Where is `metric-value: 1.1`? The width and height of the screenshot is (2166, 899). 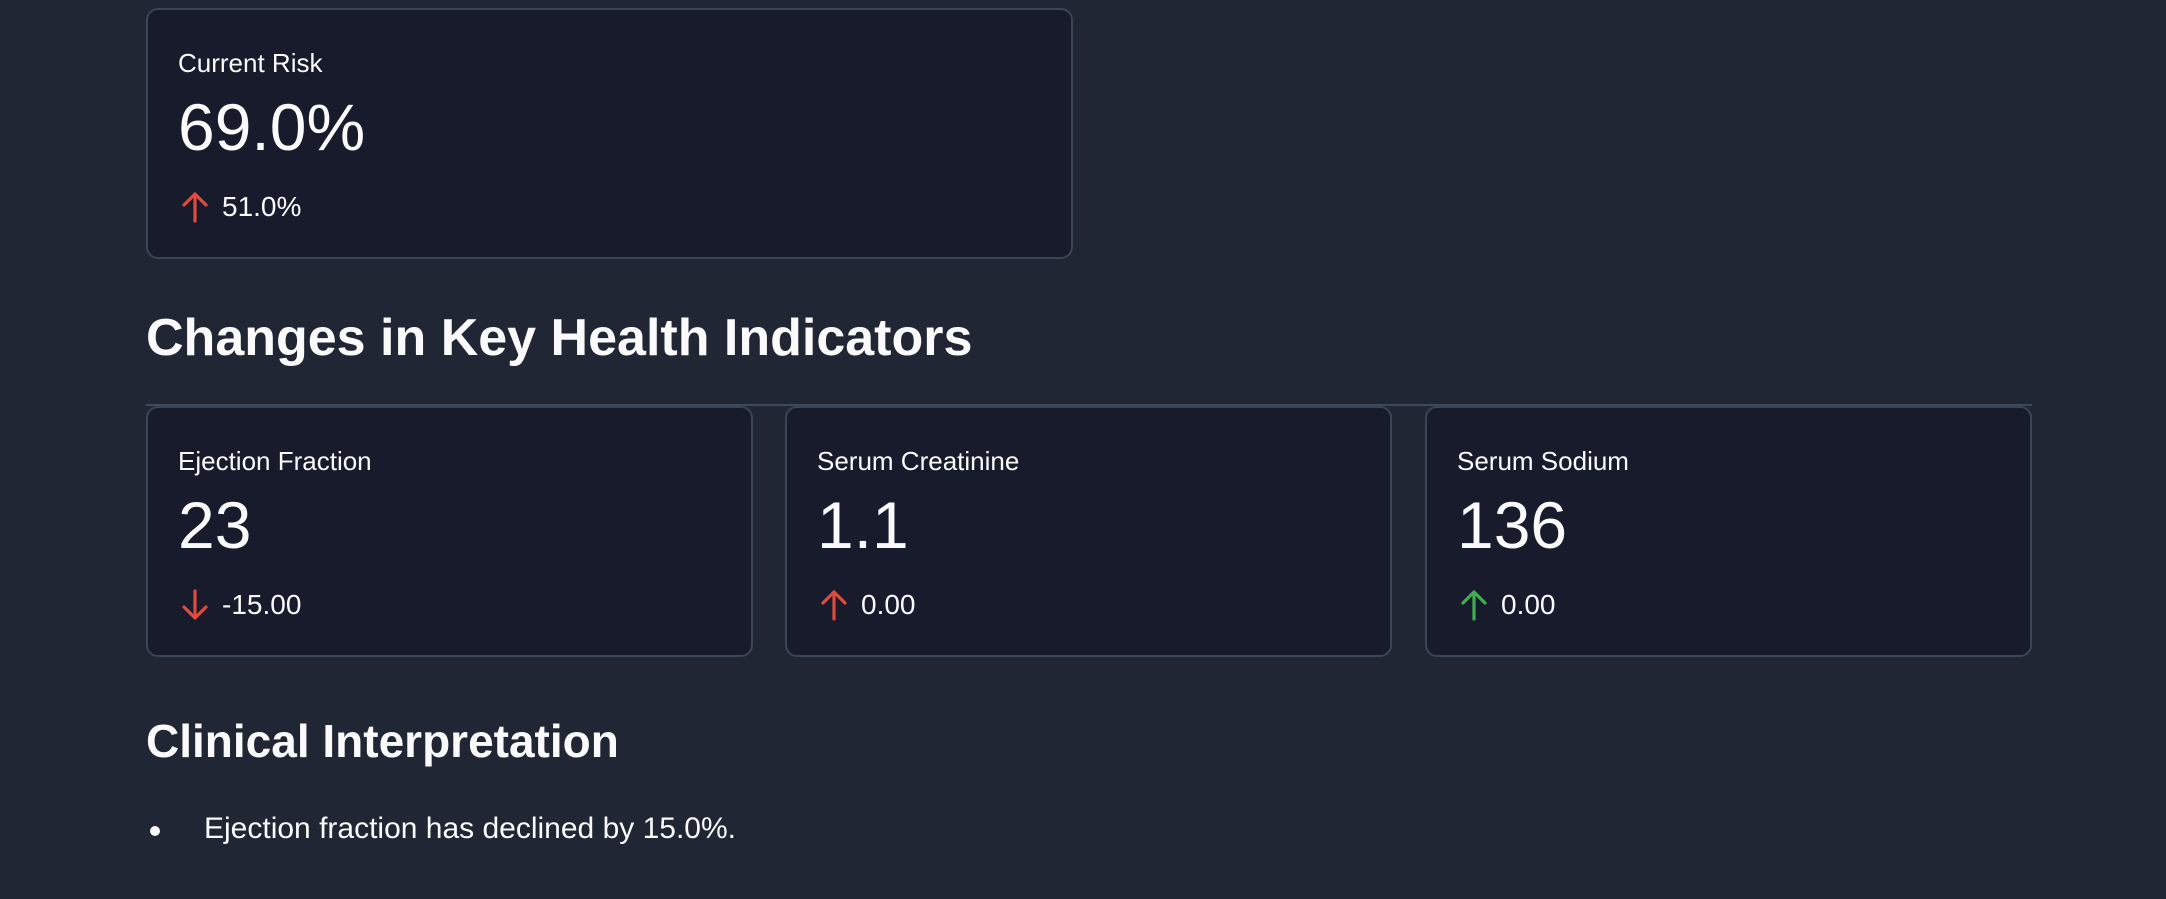 metric-value: 1.1 is located at coordinates (863, 525).